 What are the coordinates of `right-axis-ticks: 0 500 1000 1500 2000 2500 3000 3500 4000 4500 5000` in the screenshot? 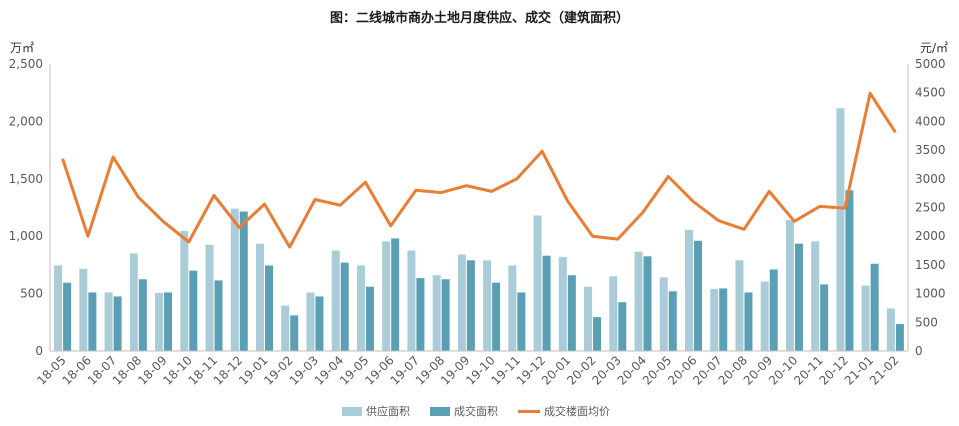 It's located at (930, 207).